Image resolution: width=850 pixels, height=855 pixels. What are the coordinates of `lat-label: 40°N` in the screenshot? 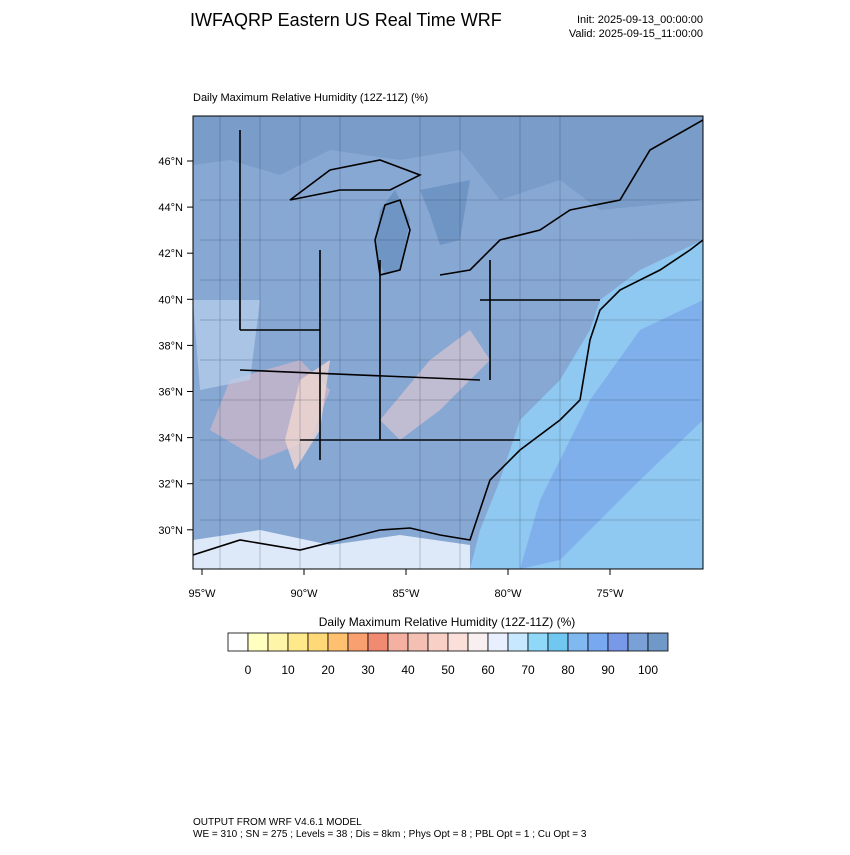 It's located at (170, 300).